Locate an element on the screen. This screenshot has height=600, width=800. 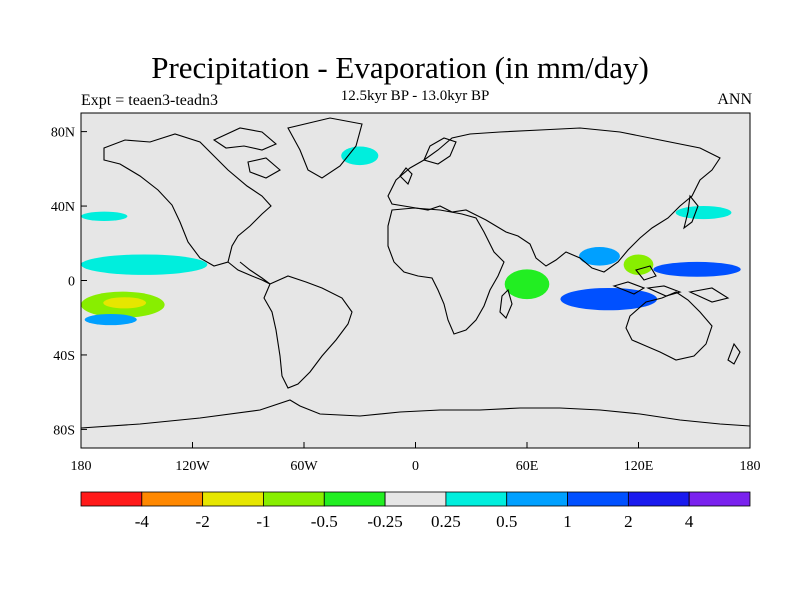
region-east-africa-indian-dry is located at coordinates (527, 284).